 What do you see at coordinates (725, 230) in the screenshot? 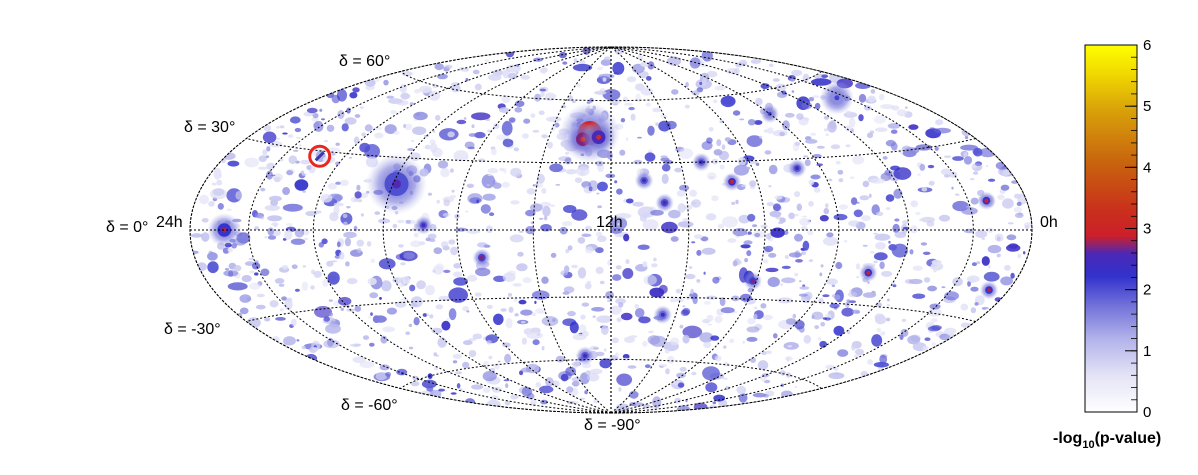
I see `ra-grid-line` at bounding box center [725, 230].